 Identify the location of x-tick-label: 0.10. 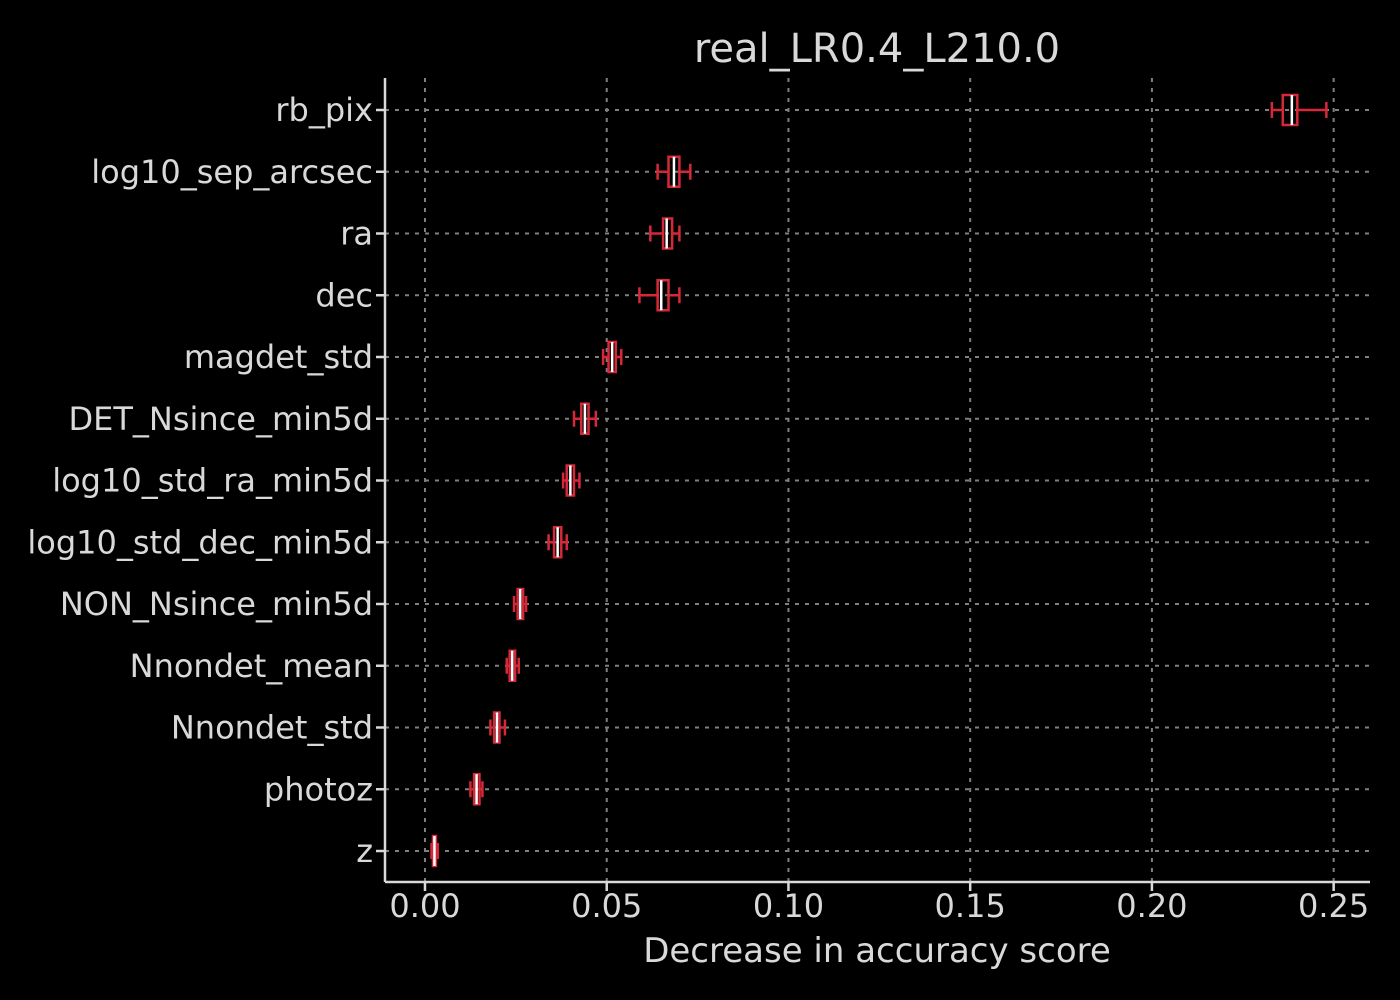
(788, 906).